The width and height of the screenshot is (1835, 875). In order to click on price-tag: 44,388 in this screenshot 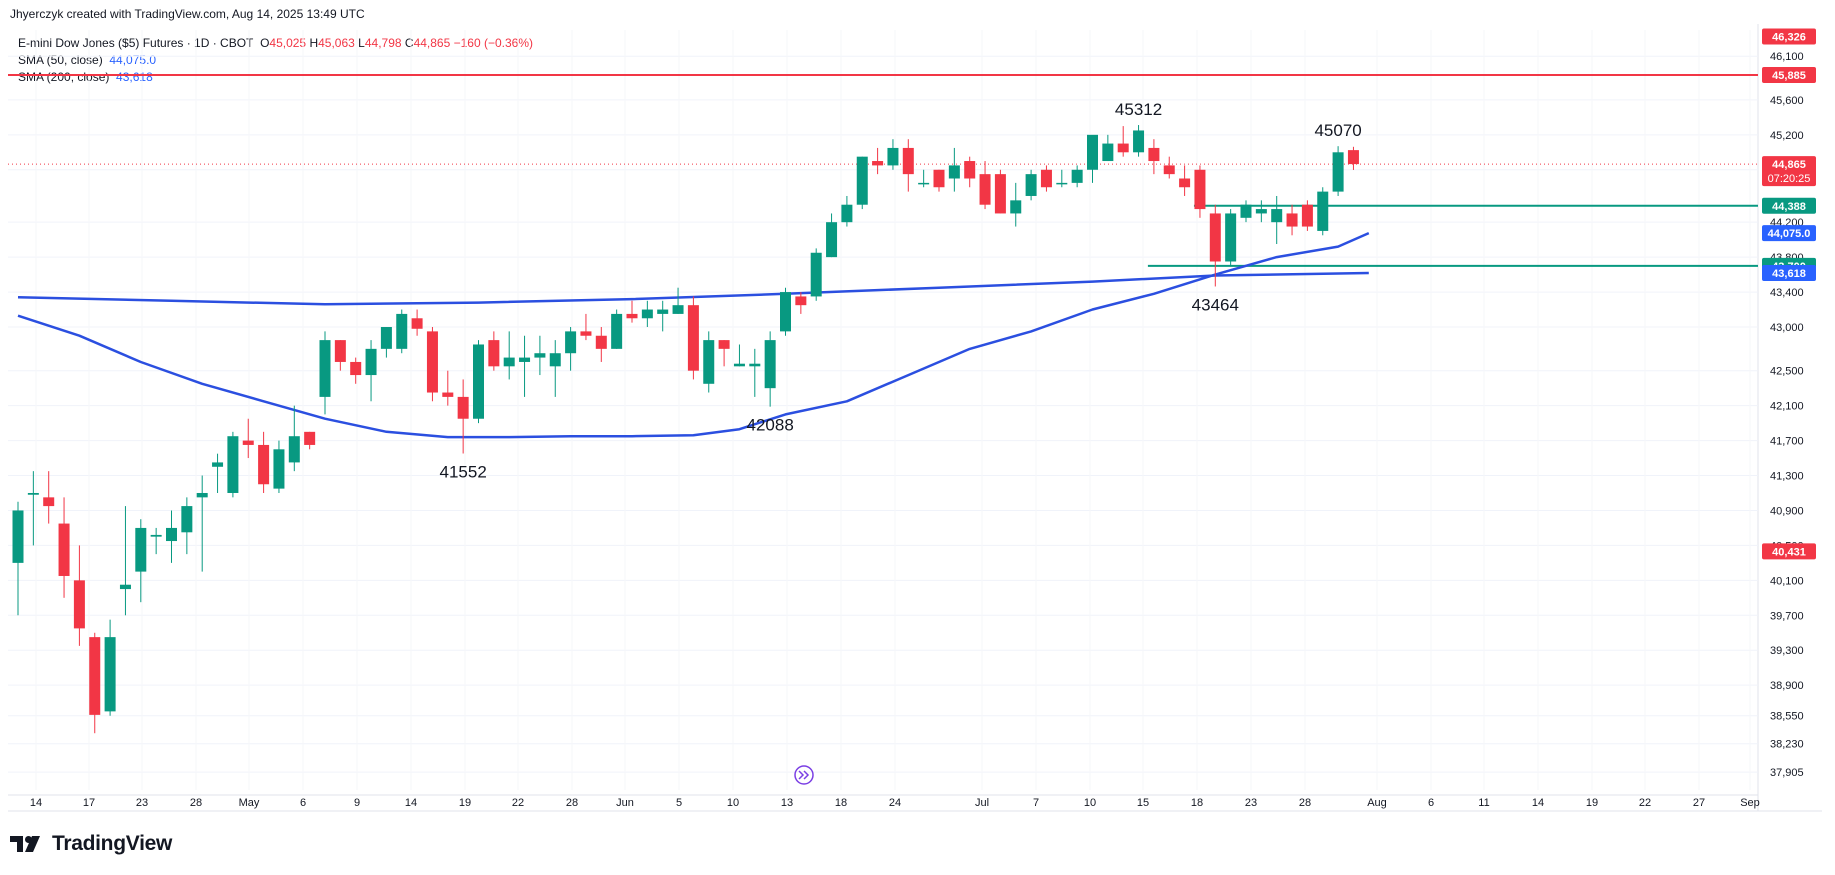, I will do `click(1789, 205)`.